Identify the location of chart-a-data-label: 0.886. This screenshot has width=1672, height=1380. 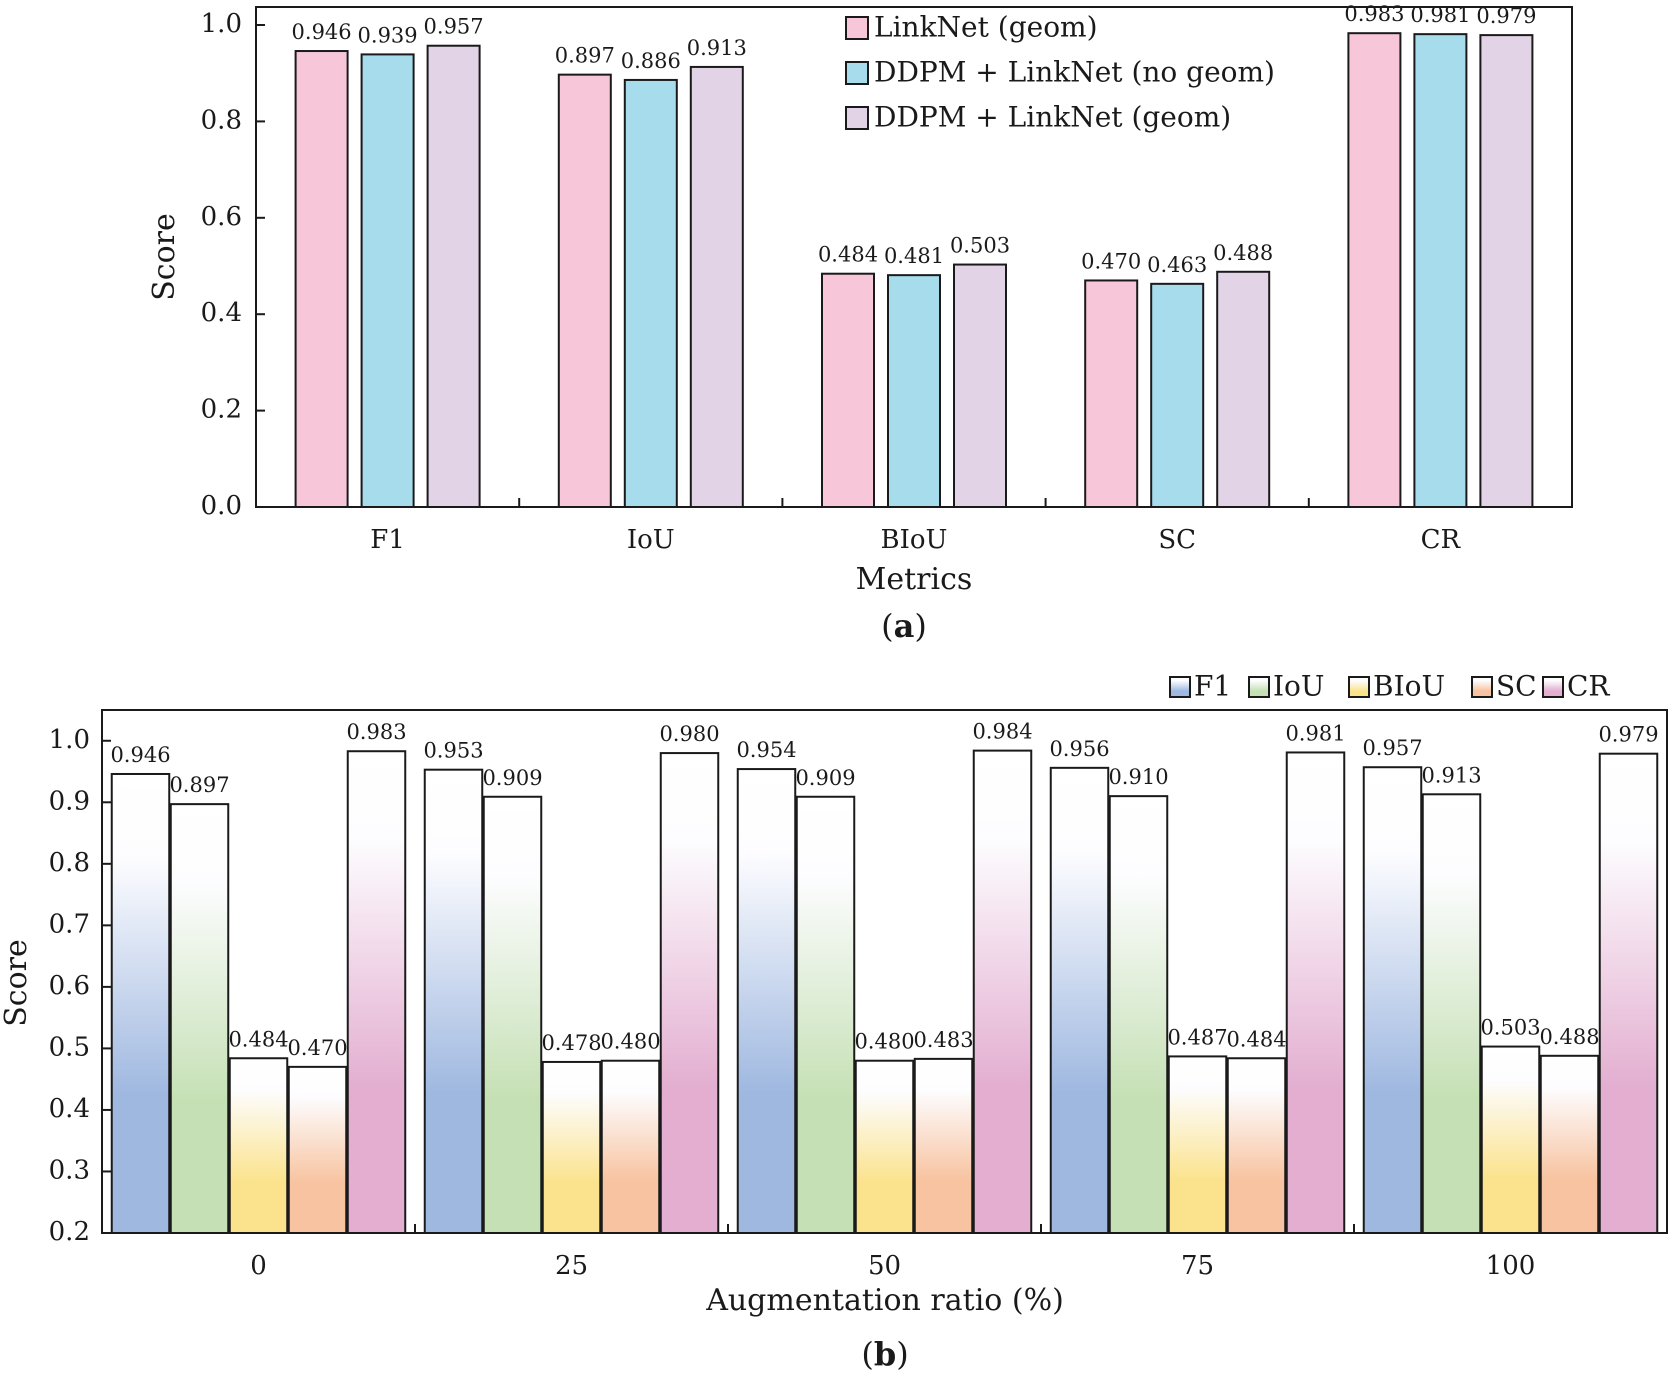
(651, 61).